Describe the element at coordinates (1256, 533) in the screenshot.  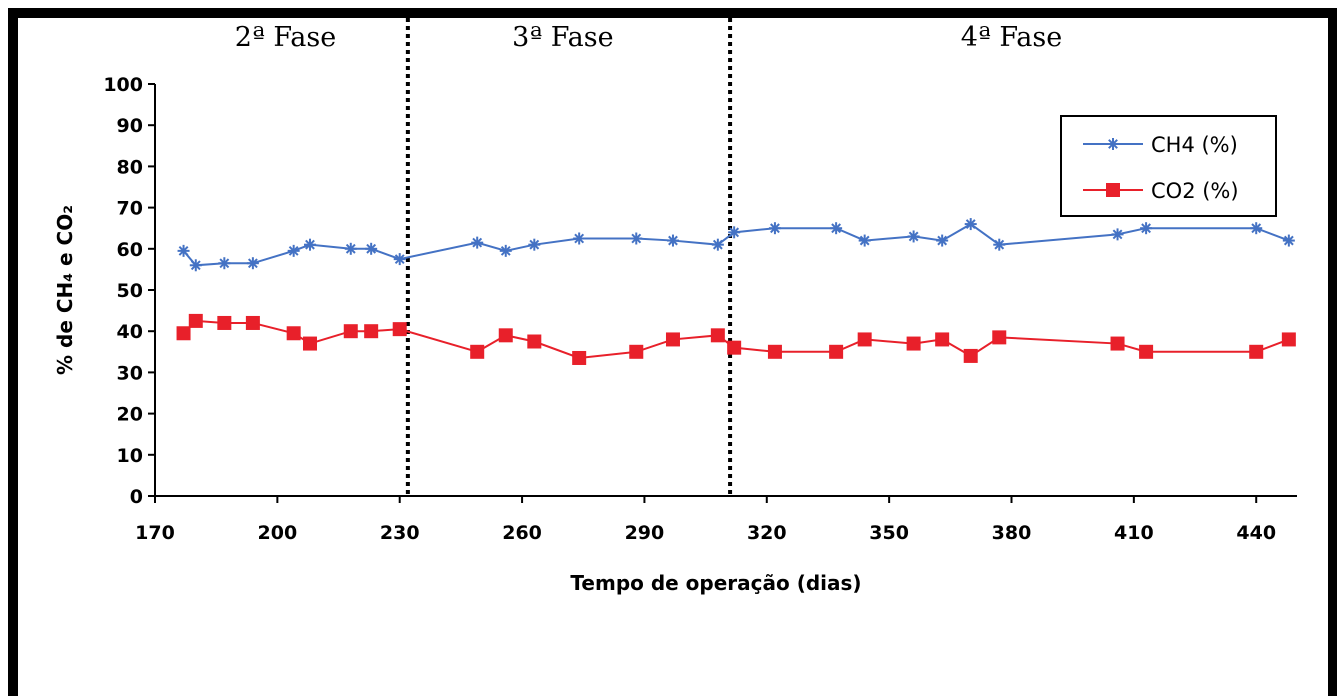
I see `x-tick-label: 440` at that location.